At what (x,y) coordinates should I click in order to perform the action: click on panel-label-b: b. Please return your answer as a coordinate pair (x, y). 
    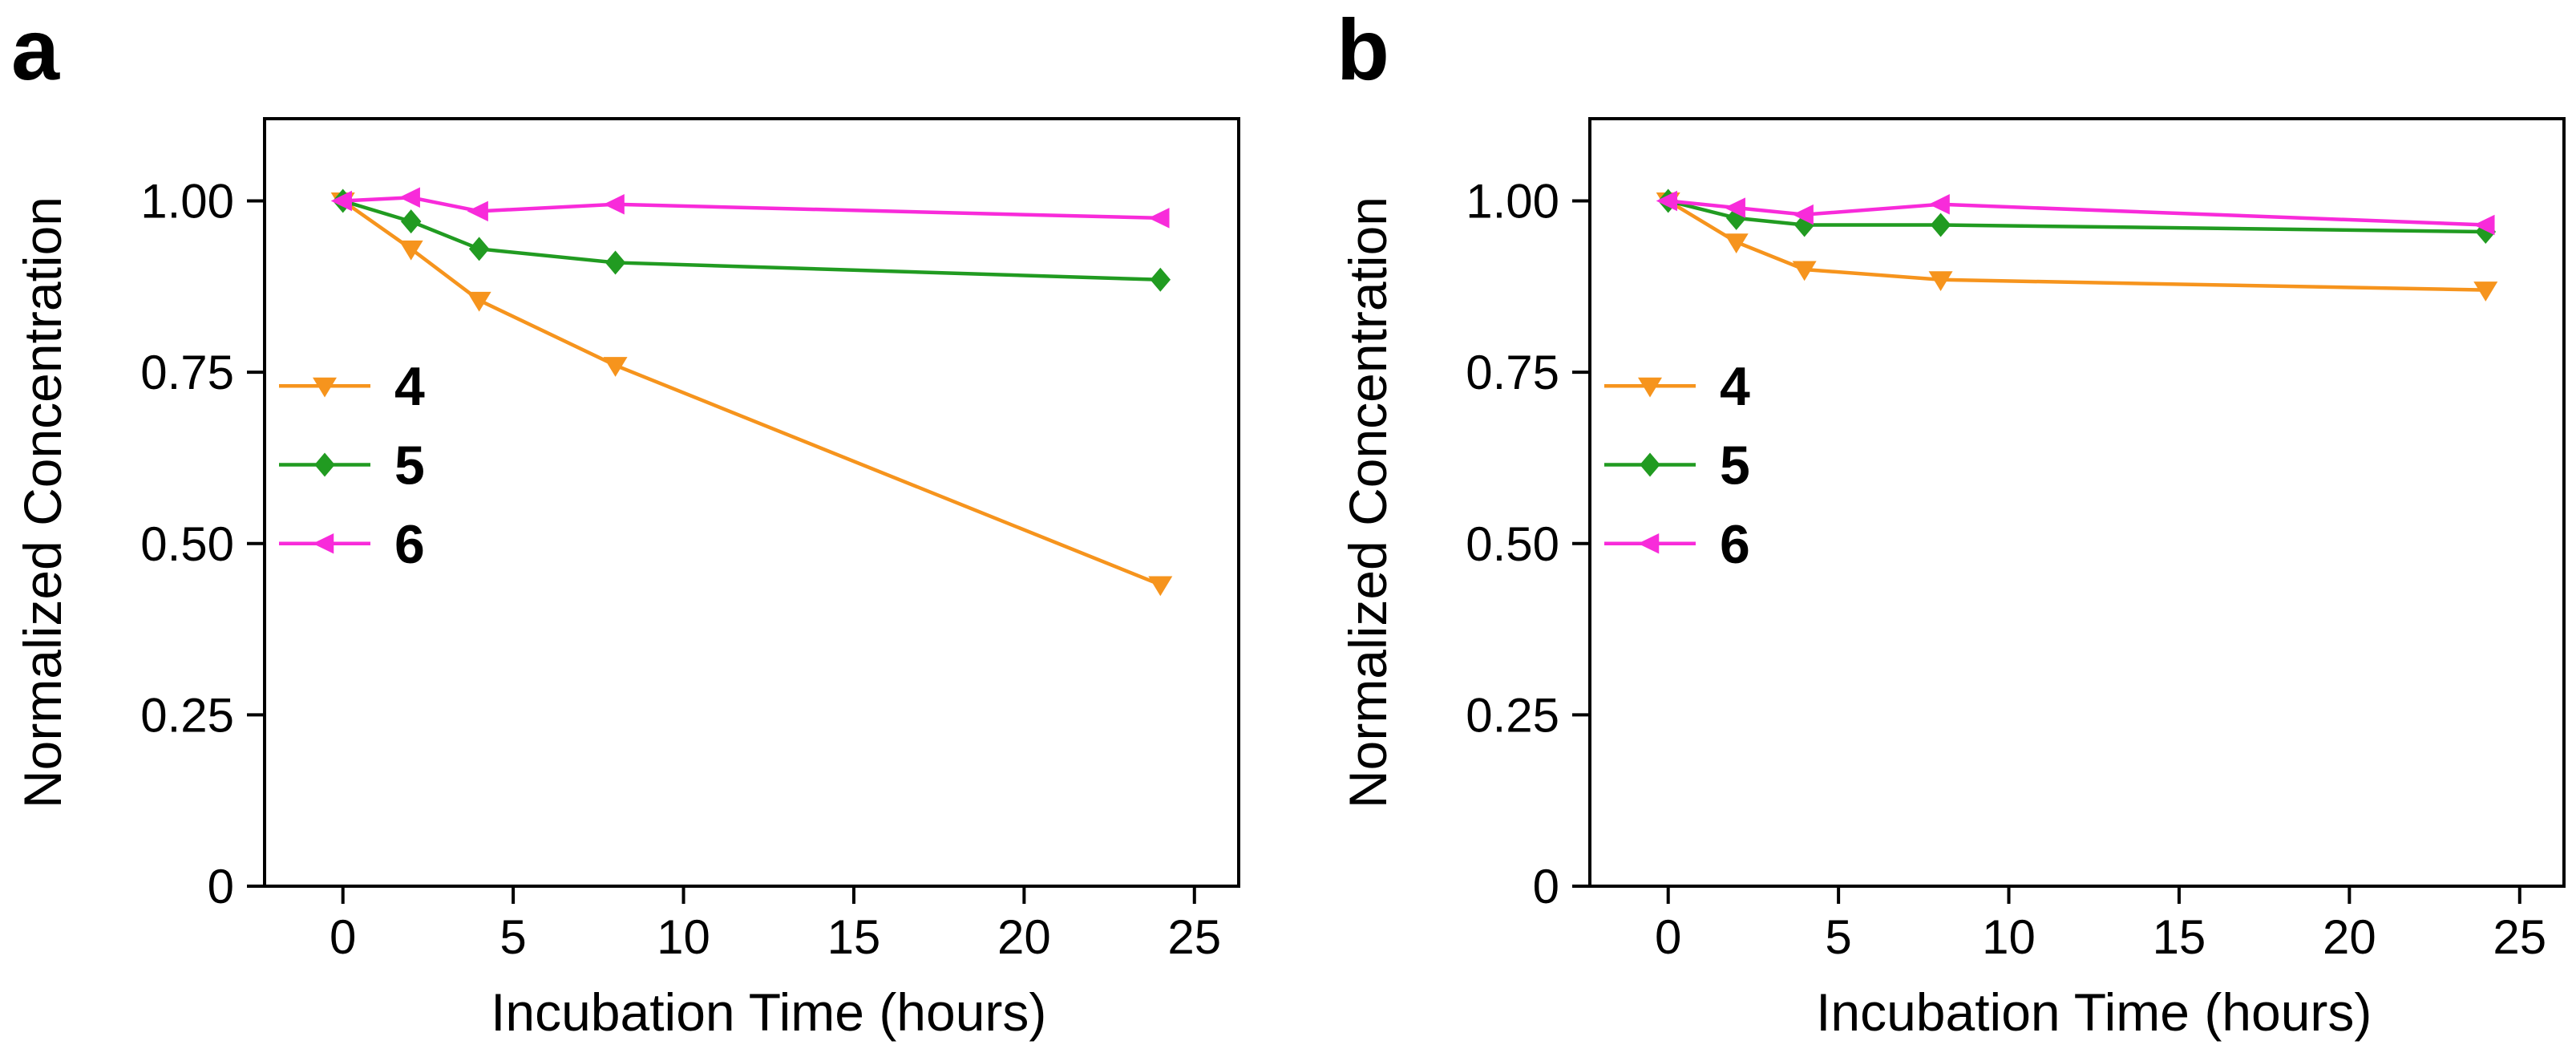
    Looking at the image, I should click on (1363, 50).